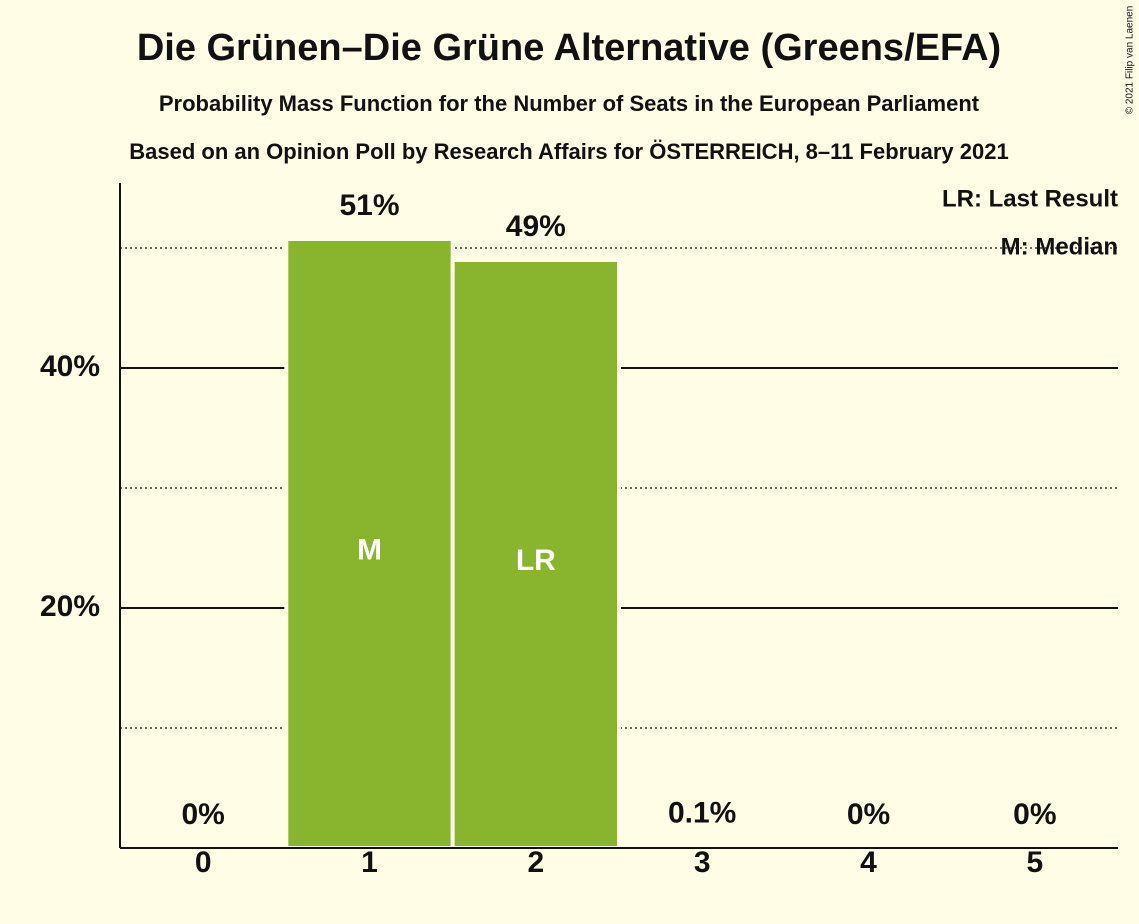 The height and width of the screenshot is (924, 1139). What do you see at coordinates (70, 606) in the screenshot?
I see `y-tick-label: 20%` at bounding box center [70, 606].